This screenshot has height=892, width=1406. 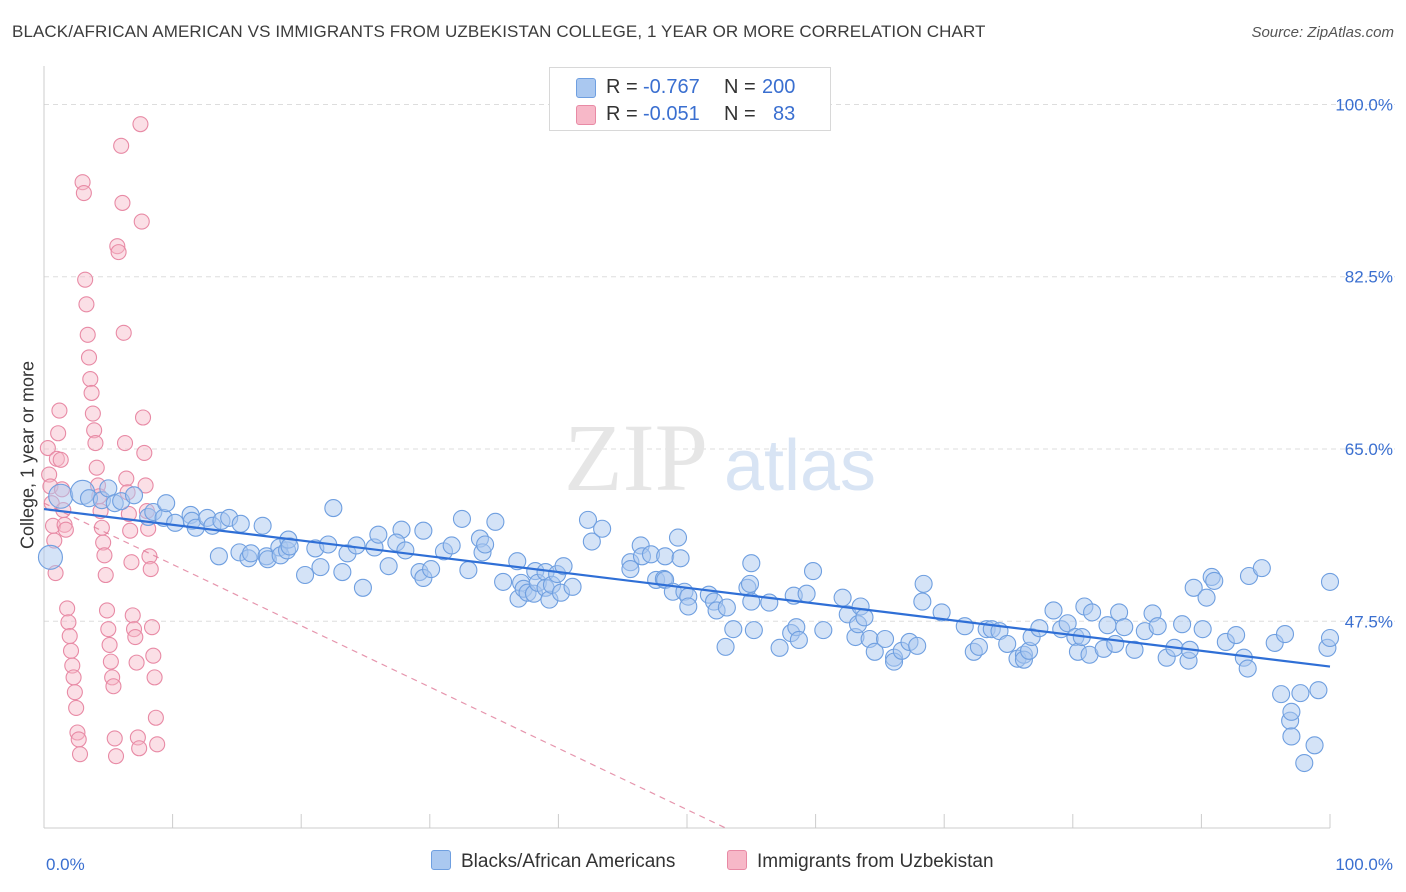 What do you see at coordinates (800, 466) in the screenshot?
I see `watermark-atlas: atlas` at bounding box center [800, 466].